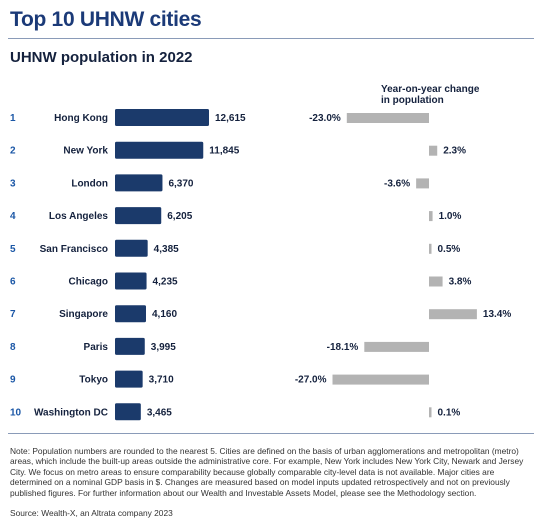 The width and height of the screenshot is (542, 524). I want to click on population-value-label: 3,995, so click(163, 347).